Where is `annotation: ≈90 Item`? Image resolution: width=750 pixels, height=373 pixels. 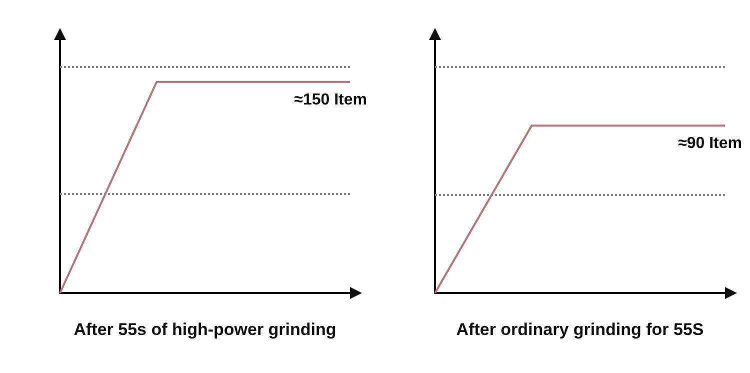 annotation: ≈90 Item is located at coordinates (710, 143).